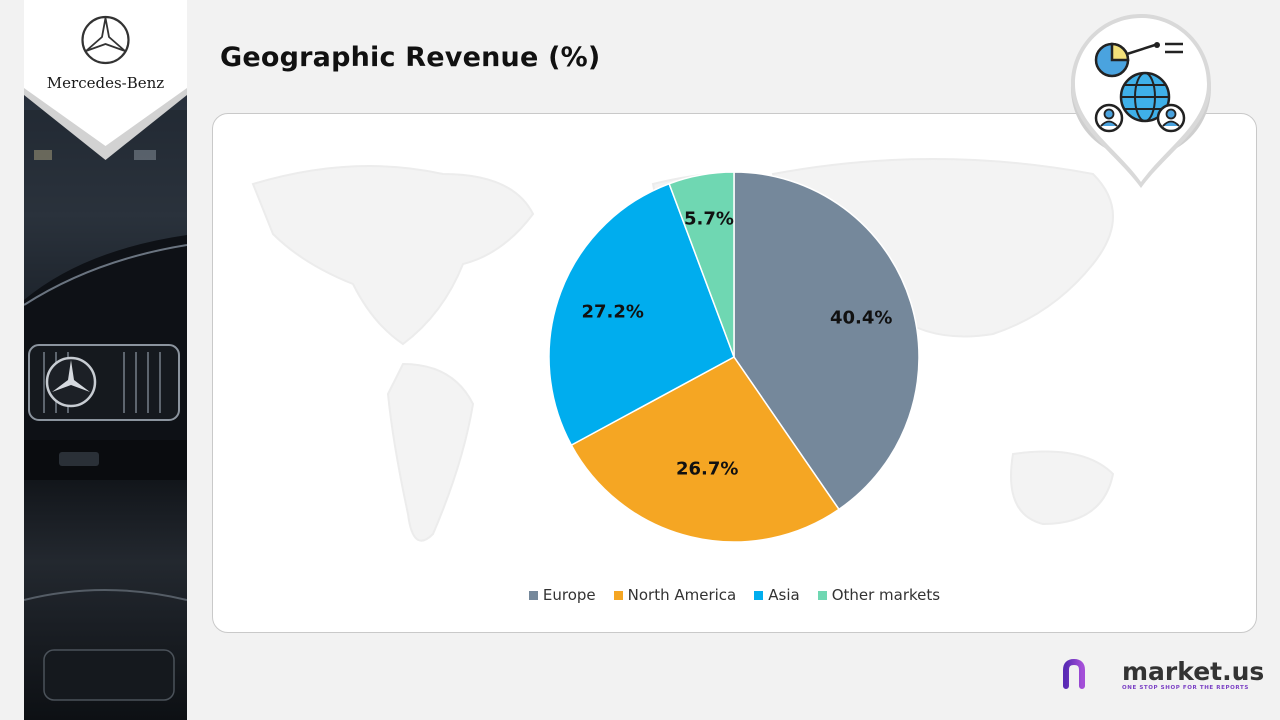 The image size is (1280, 720). I want to click on legend-item-europe: Europe, so click(562, 595).